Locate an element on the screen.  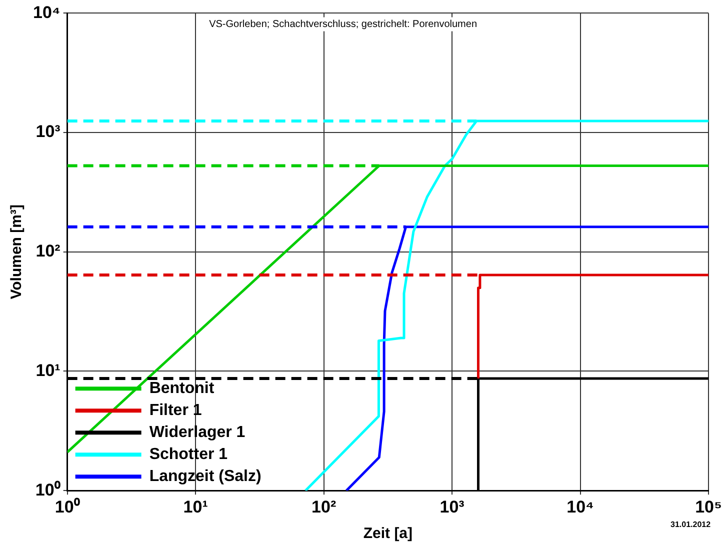
x-tick-label: 10⁵ is located at coordinates (708, 506).